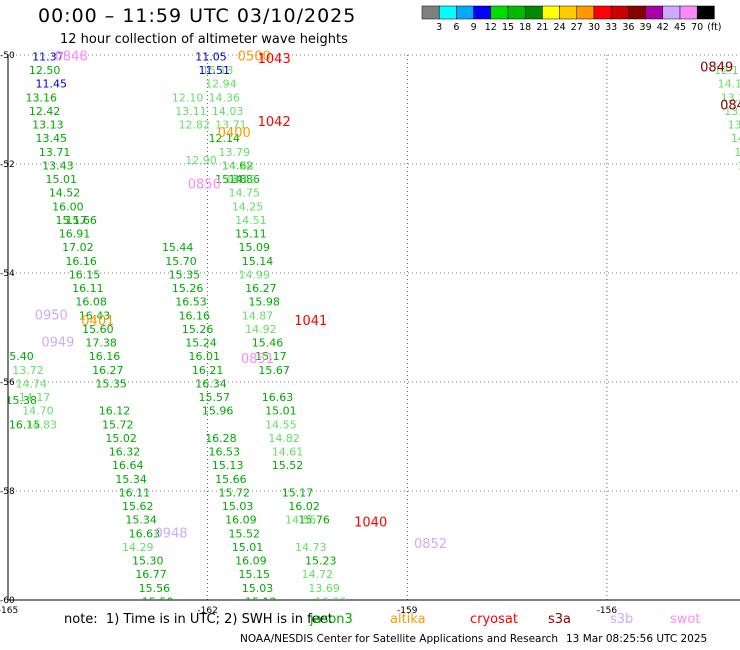  I want to click on wave-height-label: 13.01, so click(732, 111).